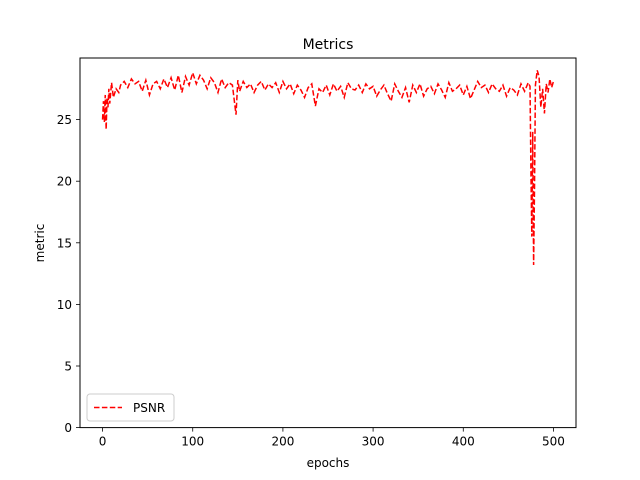  I want to click on x-axis-label: epochs, so click(328, 463).